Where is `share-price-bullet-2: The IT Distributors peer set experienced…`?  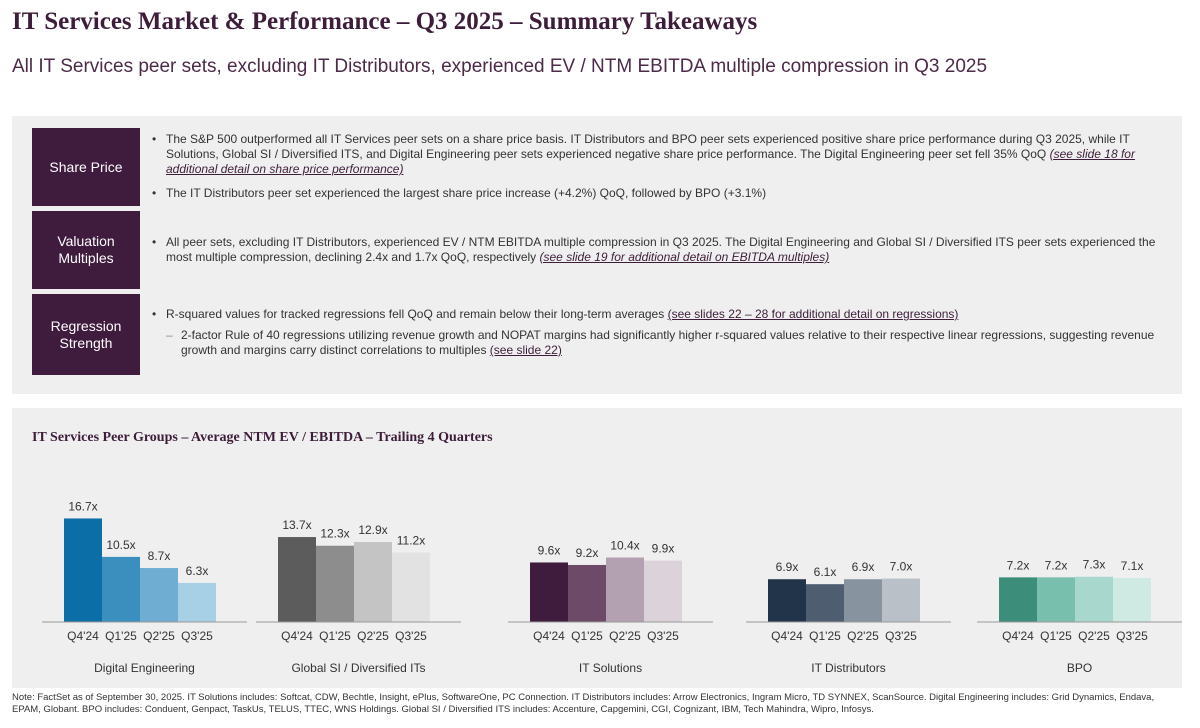 share-price-bullet-2: The IT Distributors peer set experienced… is located at coordinates (654, 193).